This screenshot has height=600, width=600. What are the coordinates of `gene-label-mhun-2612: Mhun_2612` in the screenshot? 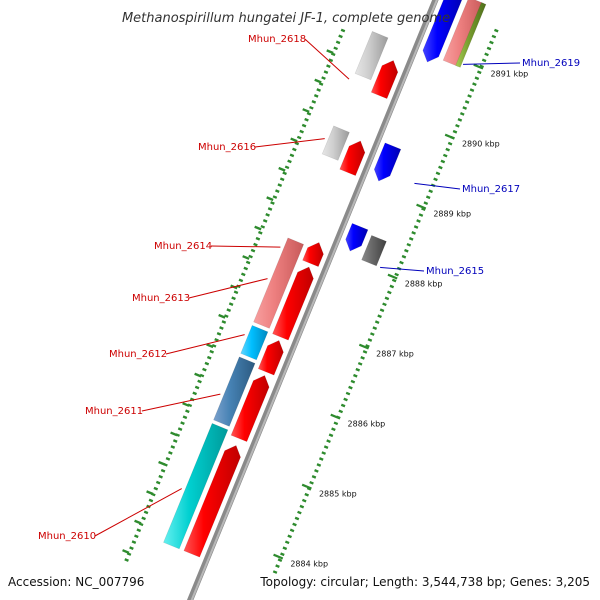 It's located at (138, 354).